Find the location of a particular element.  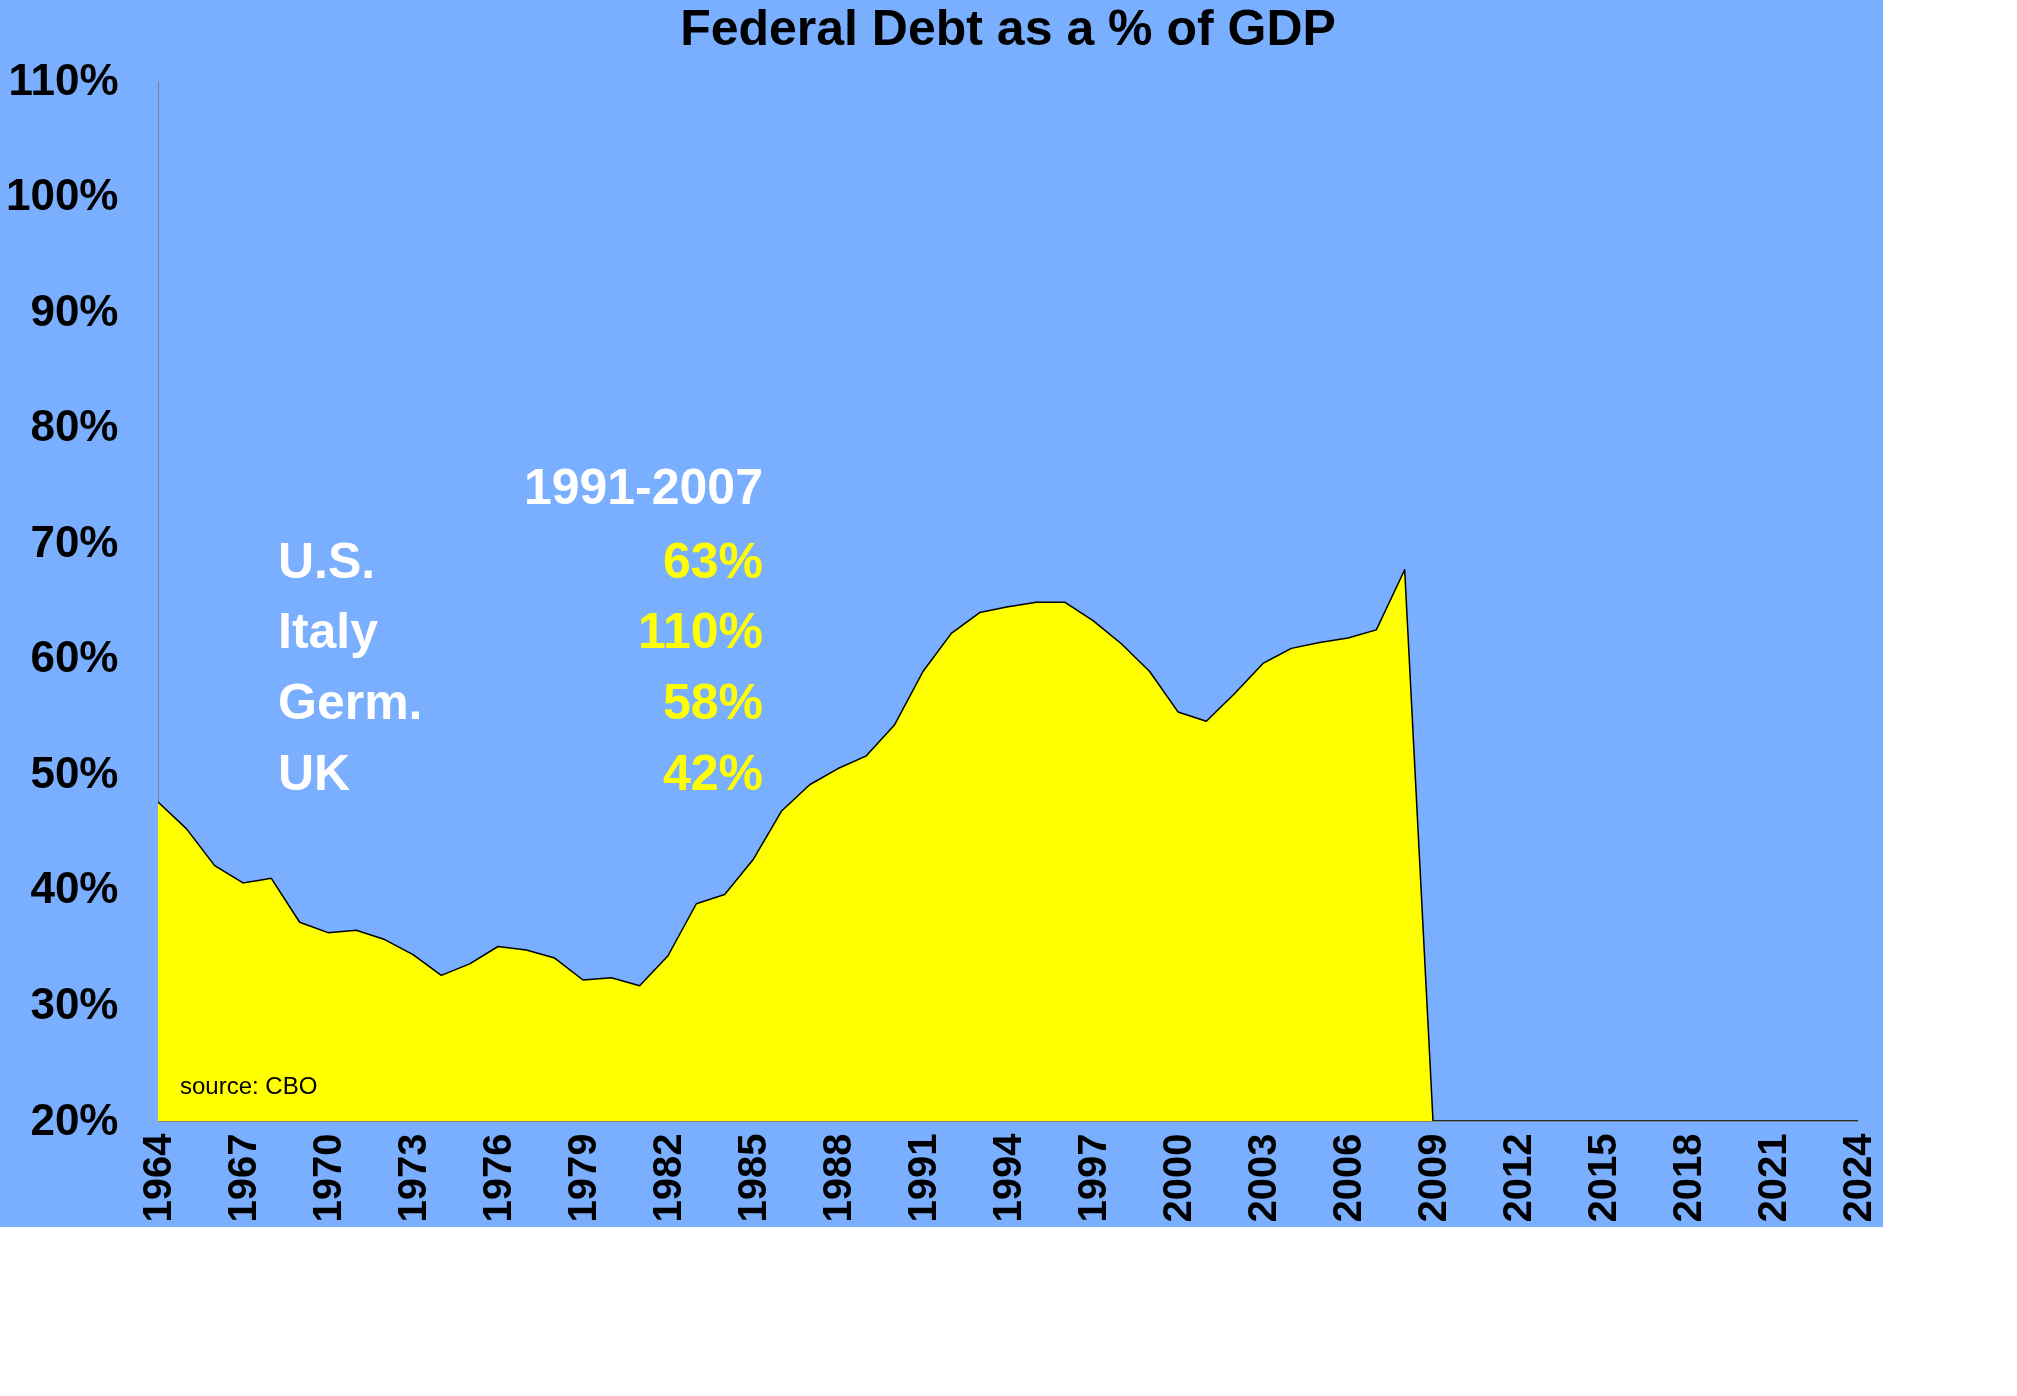

annotation: 110% is located at coordinates (700, 631).